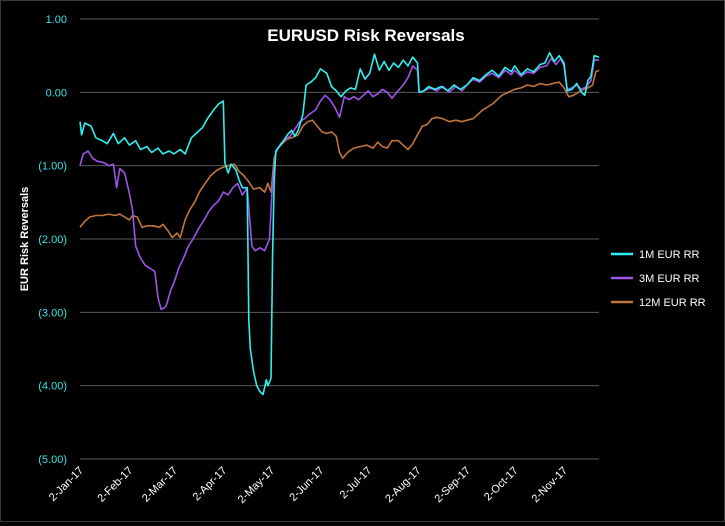 This screenshot has height=526, width=725. Describe the element at coordinates (256, 485) in the screenshot. I see `x-tick-label: 2-May-17` at that location.